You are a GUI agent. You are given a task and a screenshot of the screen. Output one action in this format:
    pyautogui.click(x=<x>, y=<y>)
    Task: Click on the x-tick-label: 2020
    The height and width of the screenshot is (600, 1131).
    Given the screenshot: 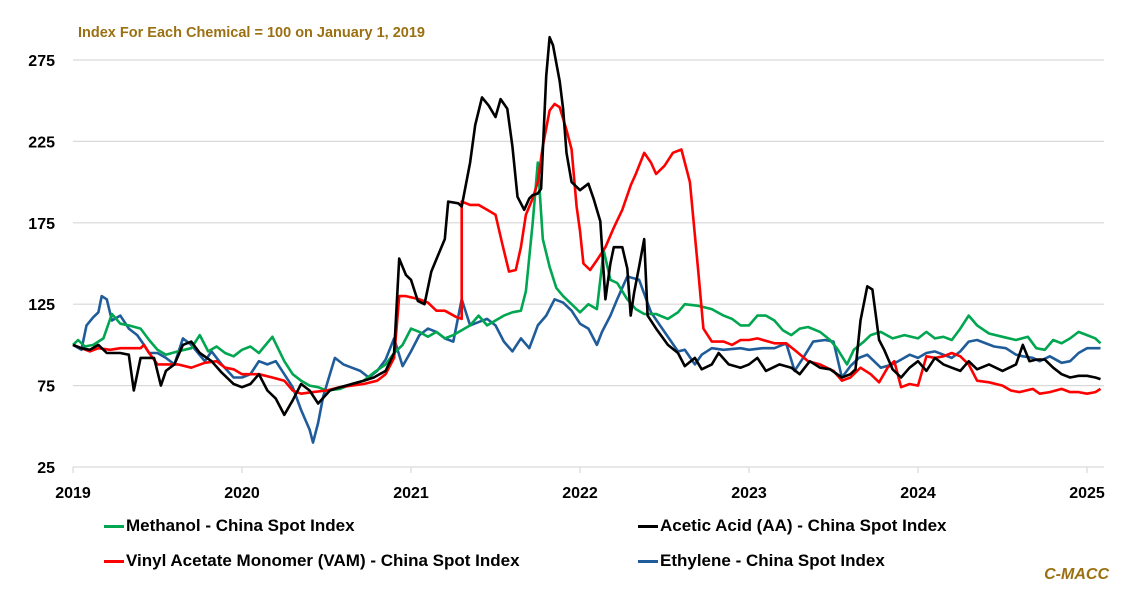 What is the action you would take?
    pyautogui.click(x=242, y=493)
    